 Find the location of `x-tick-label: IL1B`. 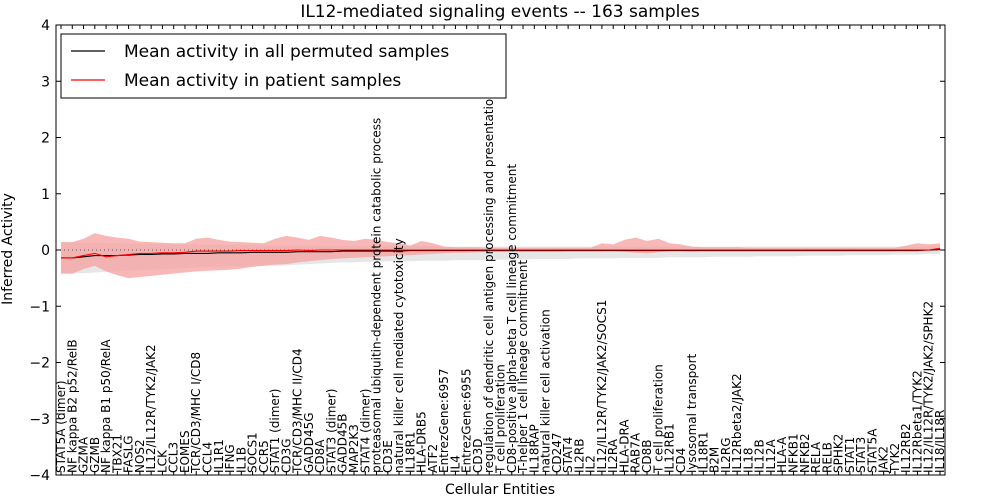

x-tick-label: IL1B is located at coordinates (241, 460).